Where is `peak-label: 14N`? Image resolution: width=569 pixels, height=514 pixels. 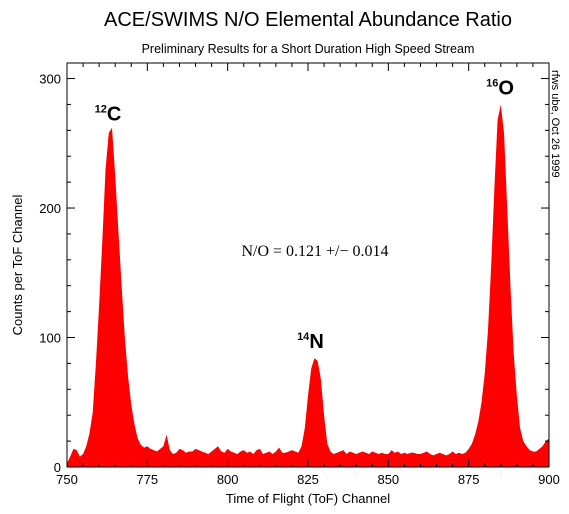
peak-label: 14N is located at coordinates (310, 342).